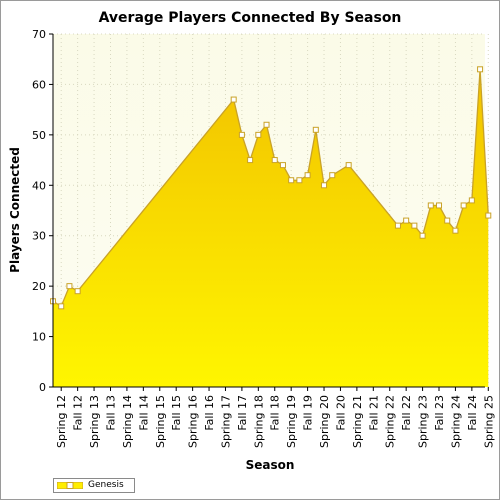  I want to click on x-axis-label: Season, so click(270, 465).